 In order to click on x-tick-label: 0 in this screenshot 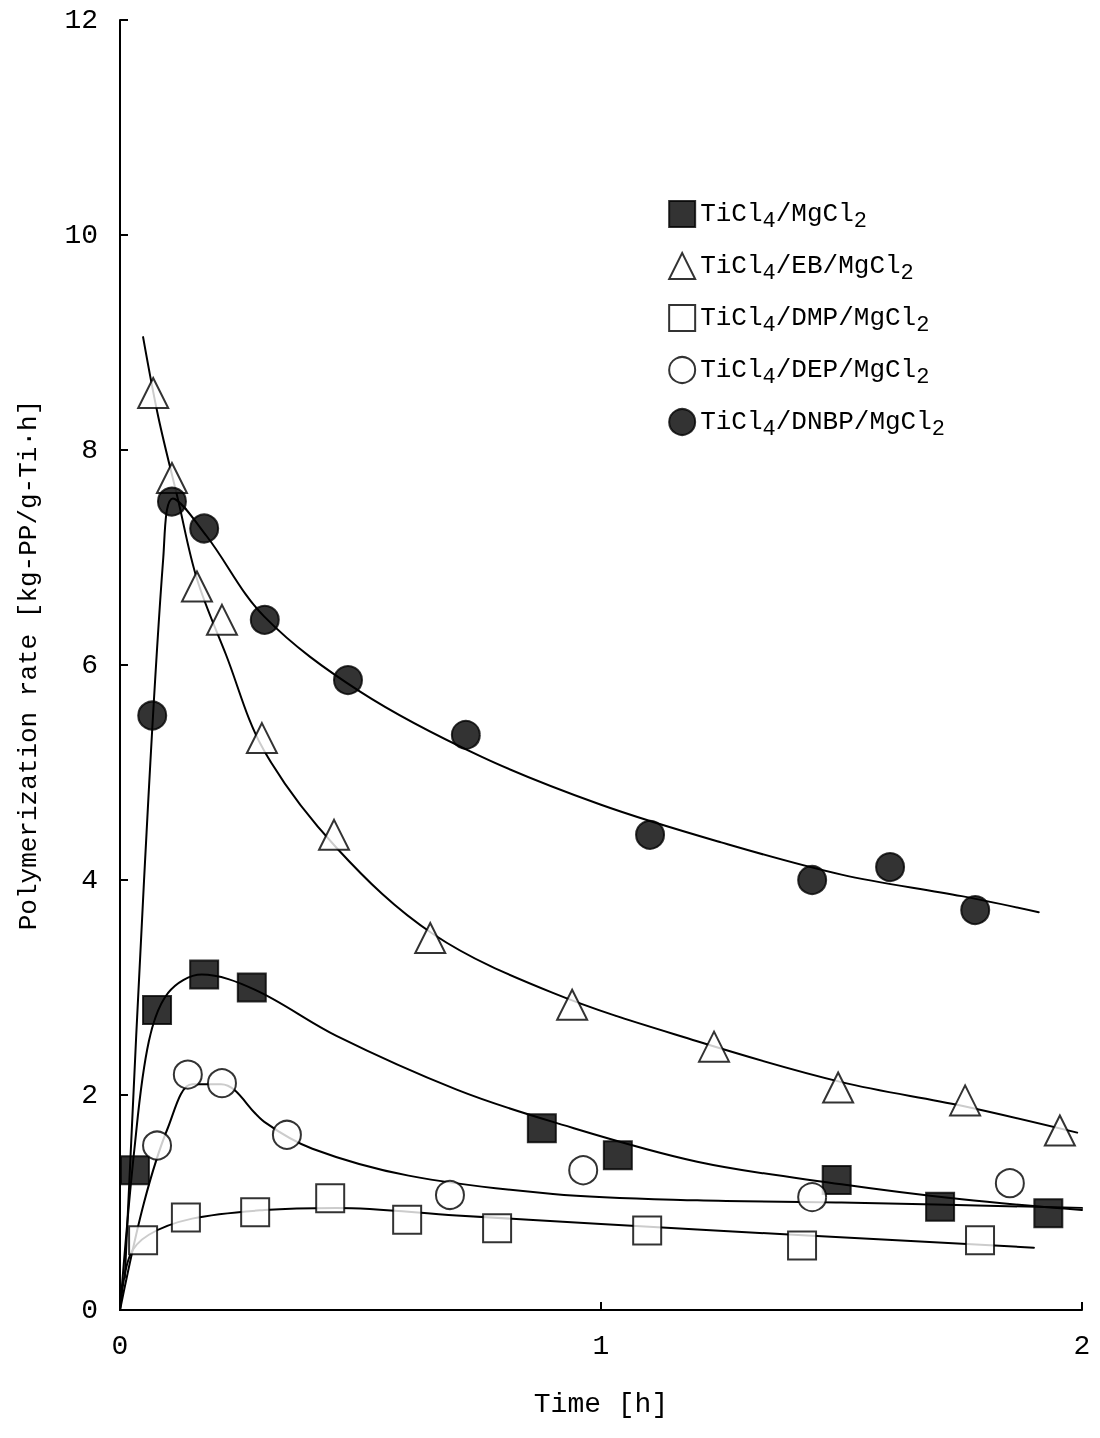, I will do `click(120, 1346)`.